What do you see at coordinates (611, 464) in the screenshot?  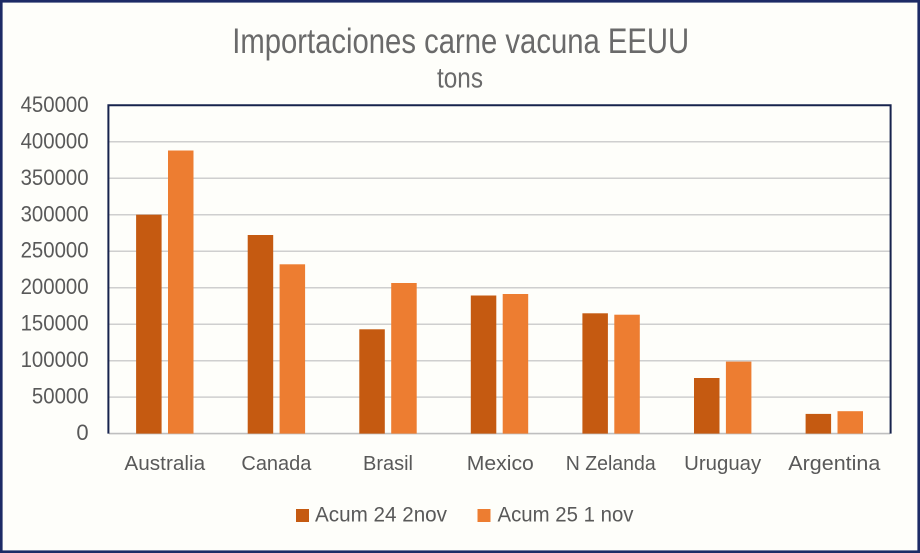 I see `svg-text: N Zelanda` at bounding box center [611, 464].